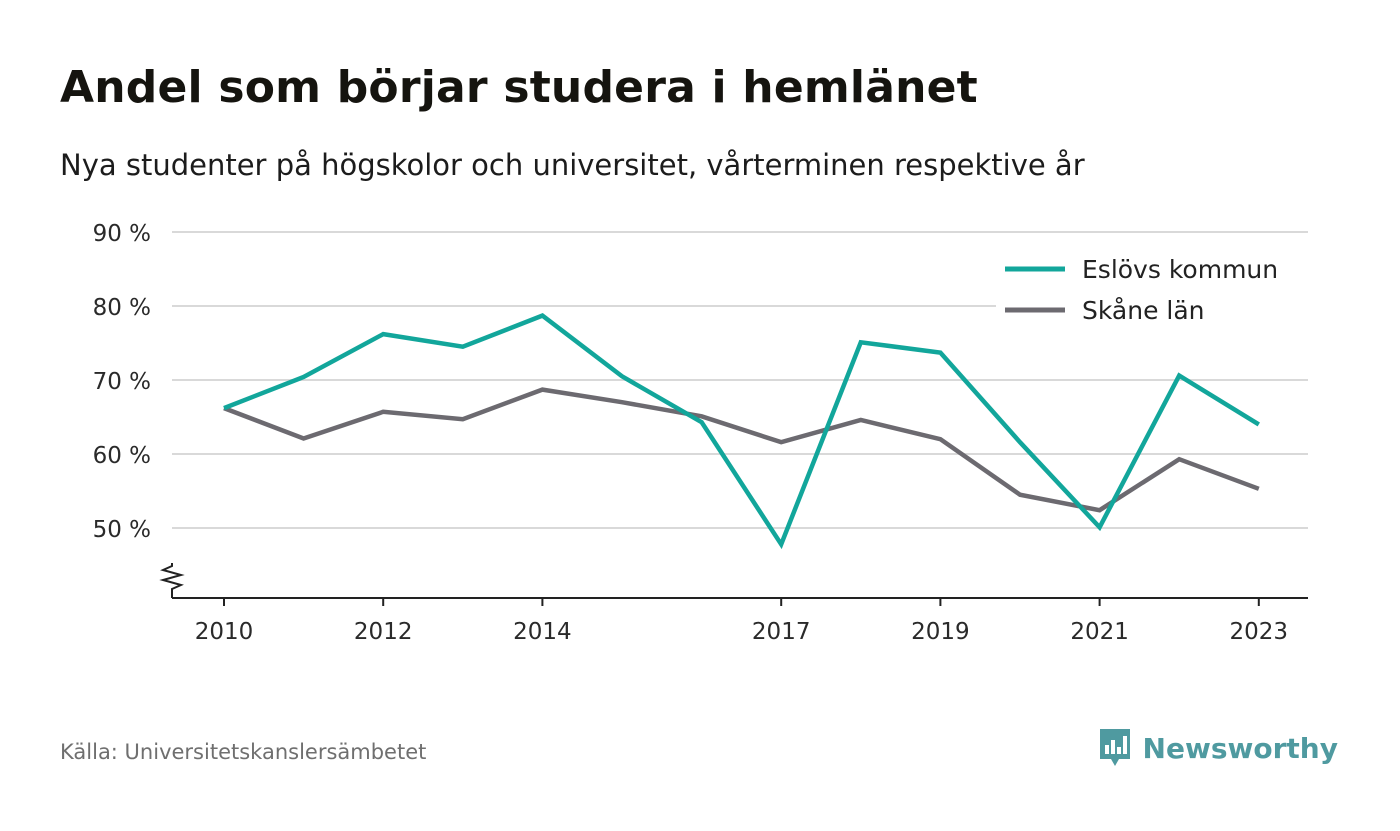  What do you see at coordinates (741, 450) in the screenshot?
I see `series-line` at bounding box center [741, 450].